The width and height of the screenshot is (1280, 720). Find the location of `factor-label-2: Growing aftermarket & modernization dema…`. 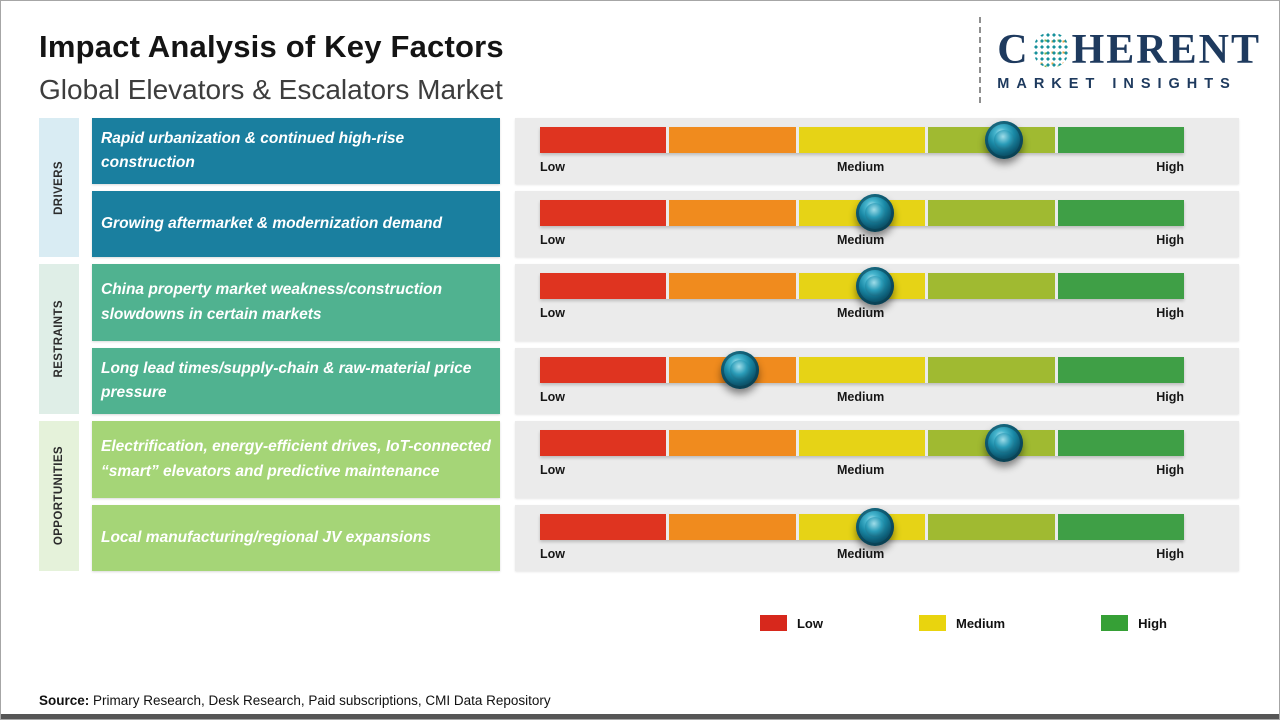

factor-label-2: Growing aftermarket & modernization dema… is located at coordinates (272, 223).